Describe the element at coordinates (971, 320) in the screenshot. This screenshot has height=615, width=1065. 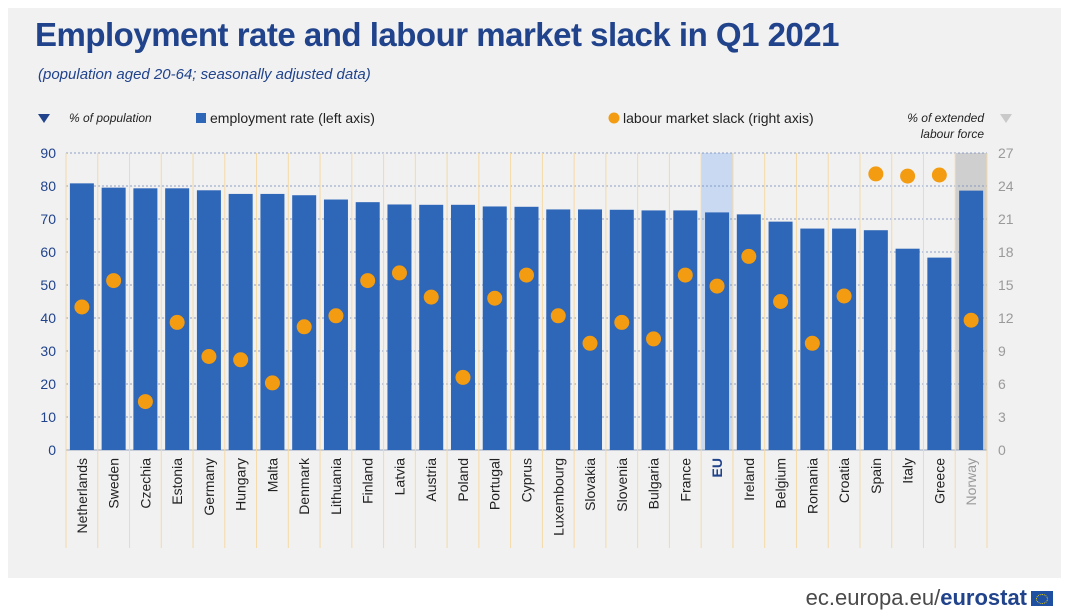
I see `slack-point-norway` at that location.